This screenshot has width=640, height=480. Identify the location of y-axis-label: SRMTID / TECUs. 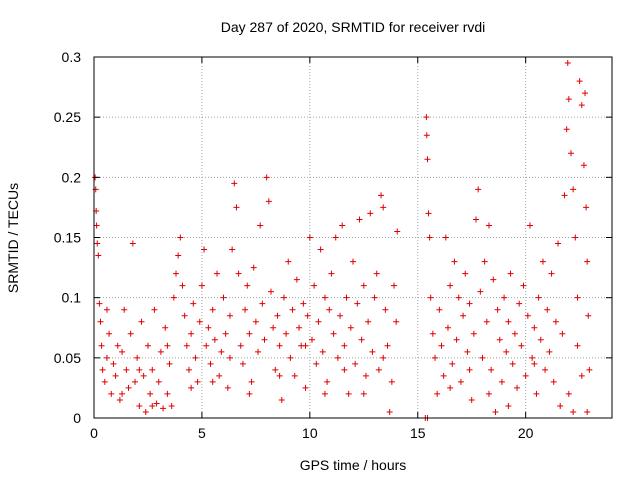
(13, 238).